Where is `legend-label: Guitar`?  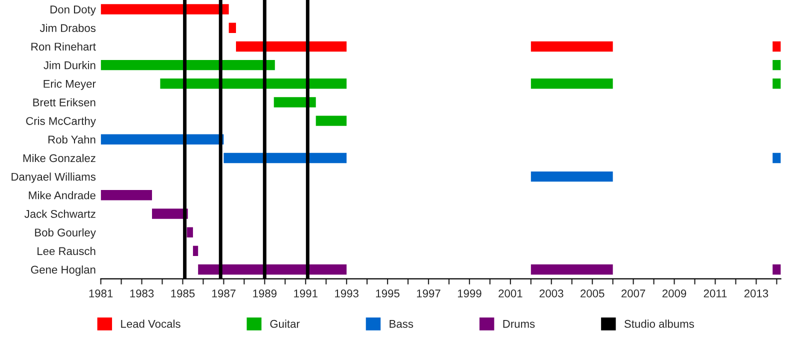 legend-label: Guitar is located at coordinates (285, 324).